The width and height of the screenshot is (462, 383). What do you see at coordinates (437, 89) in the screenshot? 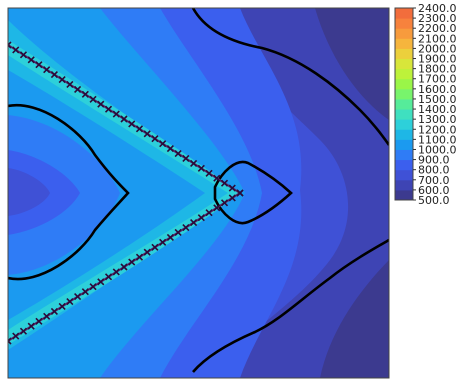
I see `colorbar-tick-label: 1600.0` at bounding box center [437, 89].